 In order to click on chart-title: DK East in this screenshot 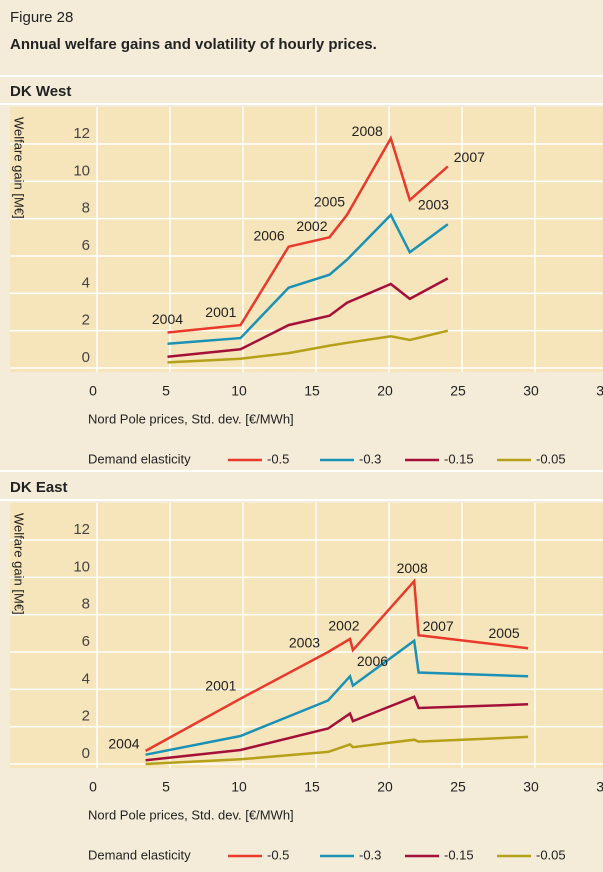, I will do `click(39, 487)`.